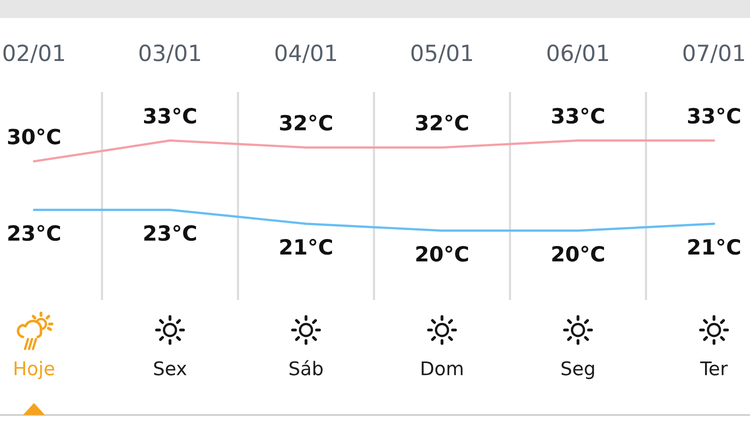 This screenshot has width=750, height=430. Describe the element at coordinates (34, 370) in the screenshot. I see `text: Hoje` at that location.